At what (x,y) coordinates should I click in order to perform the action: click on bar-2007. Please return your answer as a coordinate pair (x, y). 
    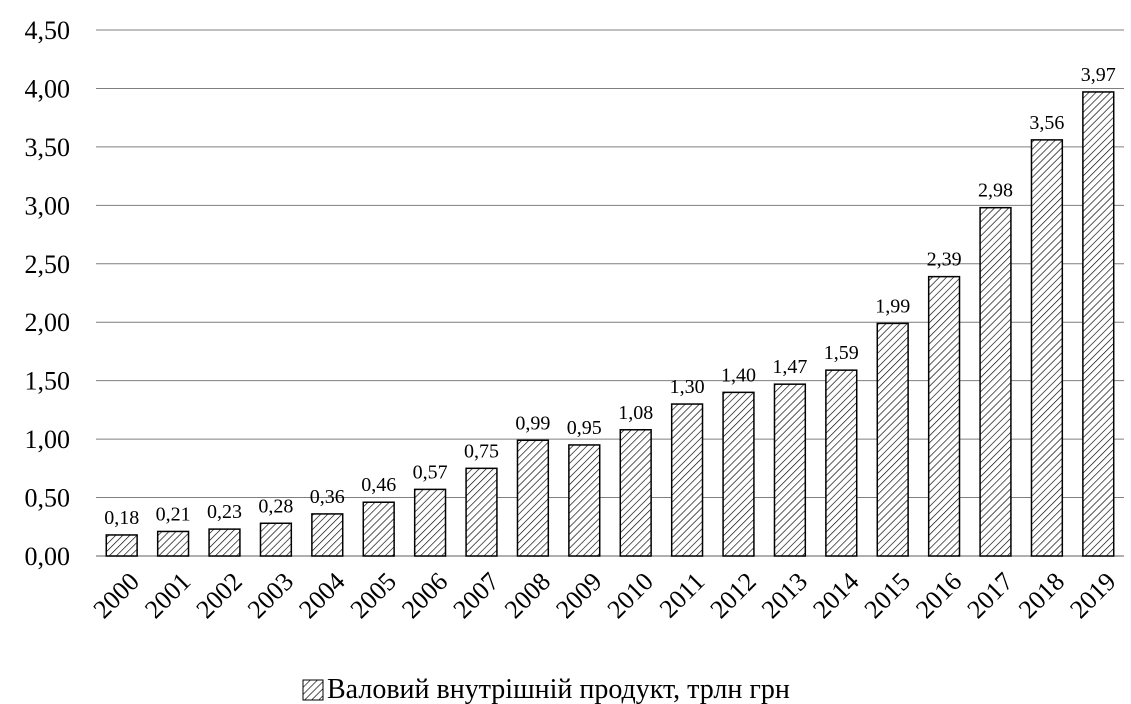
    Looking at the image, I should click on (481, 512).